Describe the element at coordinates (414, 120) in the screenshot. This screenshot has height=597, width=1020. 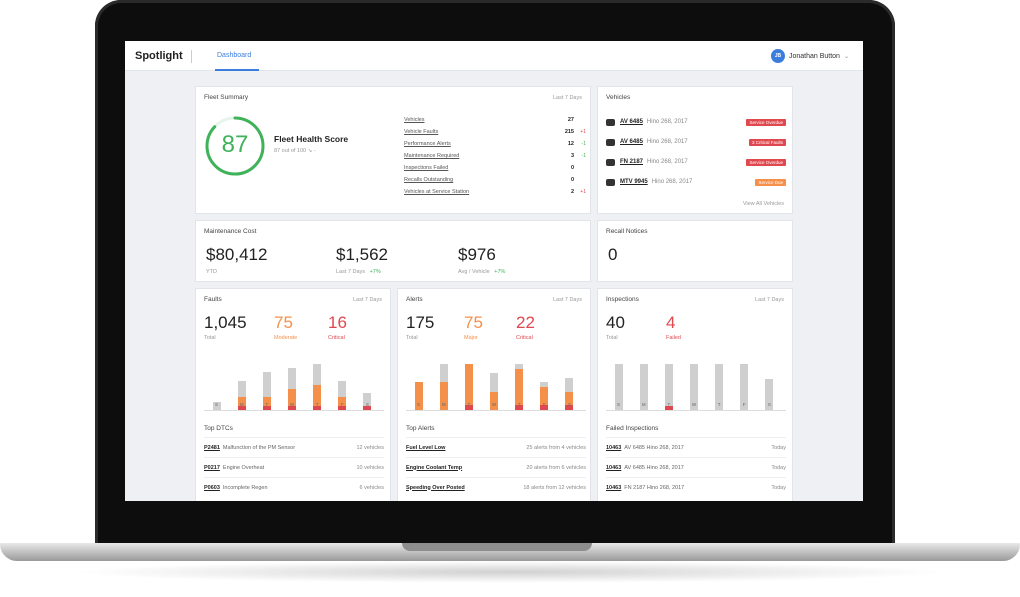
I see `stat-label: Vehicles` at that location.